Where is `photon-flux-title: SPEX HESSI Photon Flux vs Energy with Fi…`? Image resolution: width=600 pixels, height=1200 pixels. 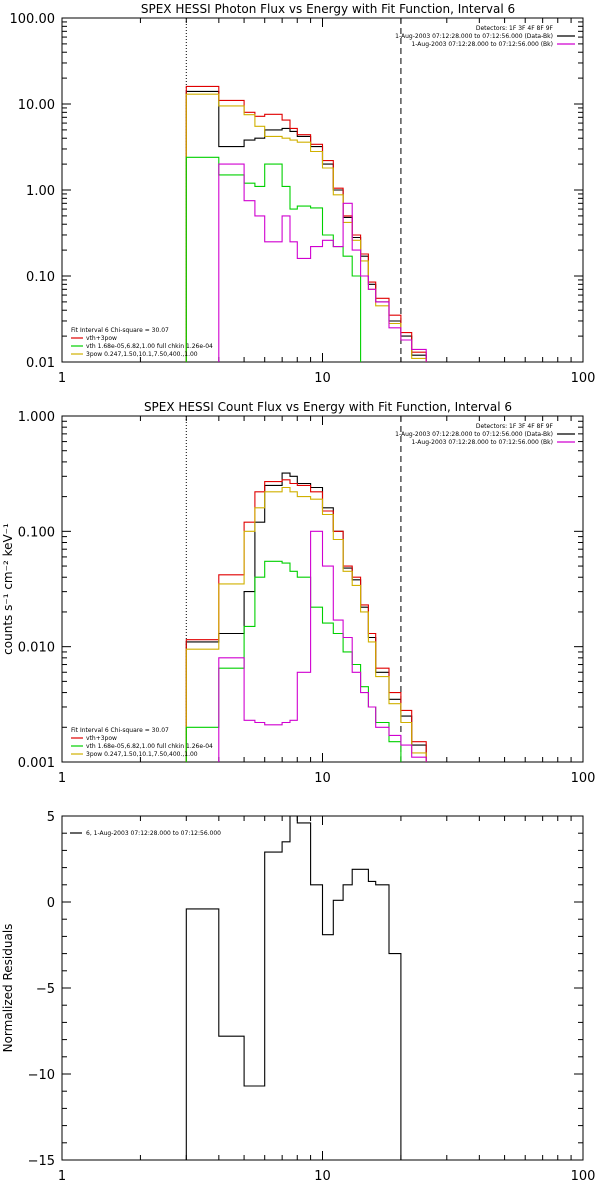
photon-flux-title: SPEX HESSI Photon Flux vs Energy with Fi… is located at coordinates (328, 9).